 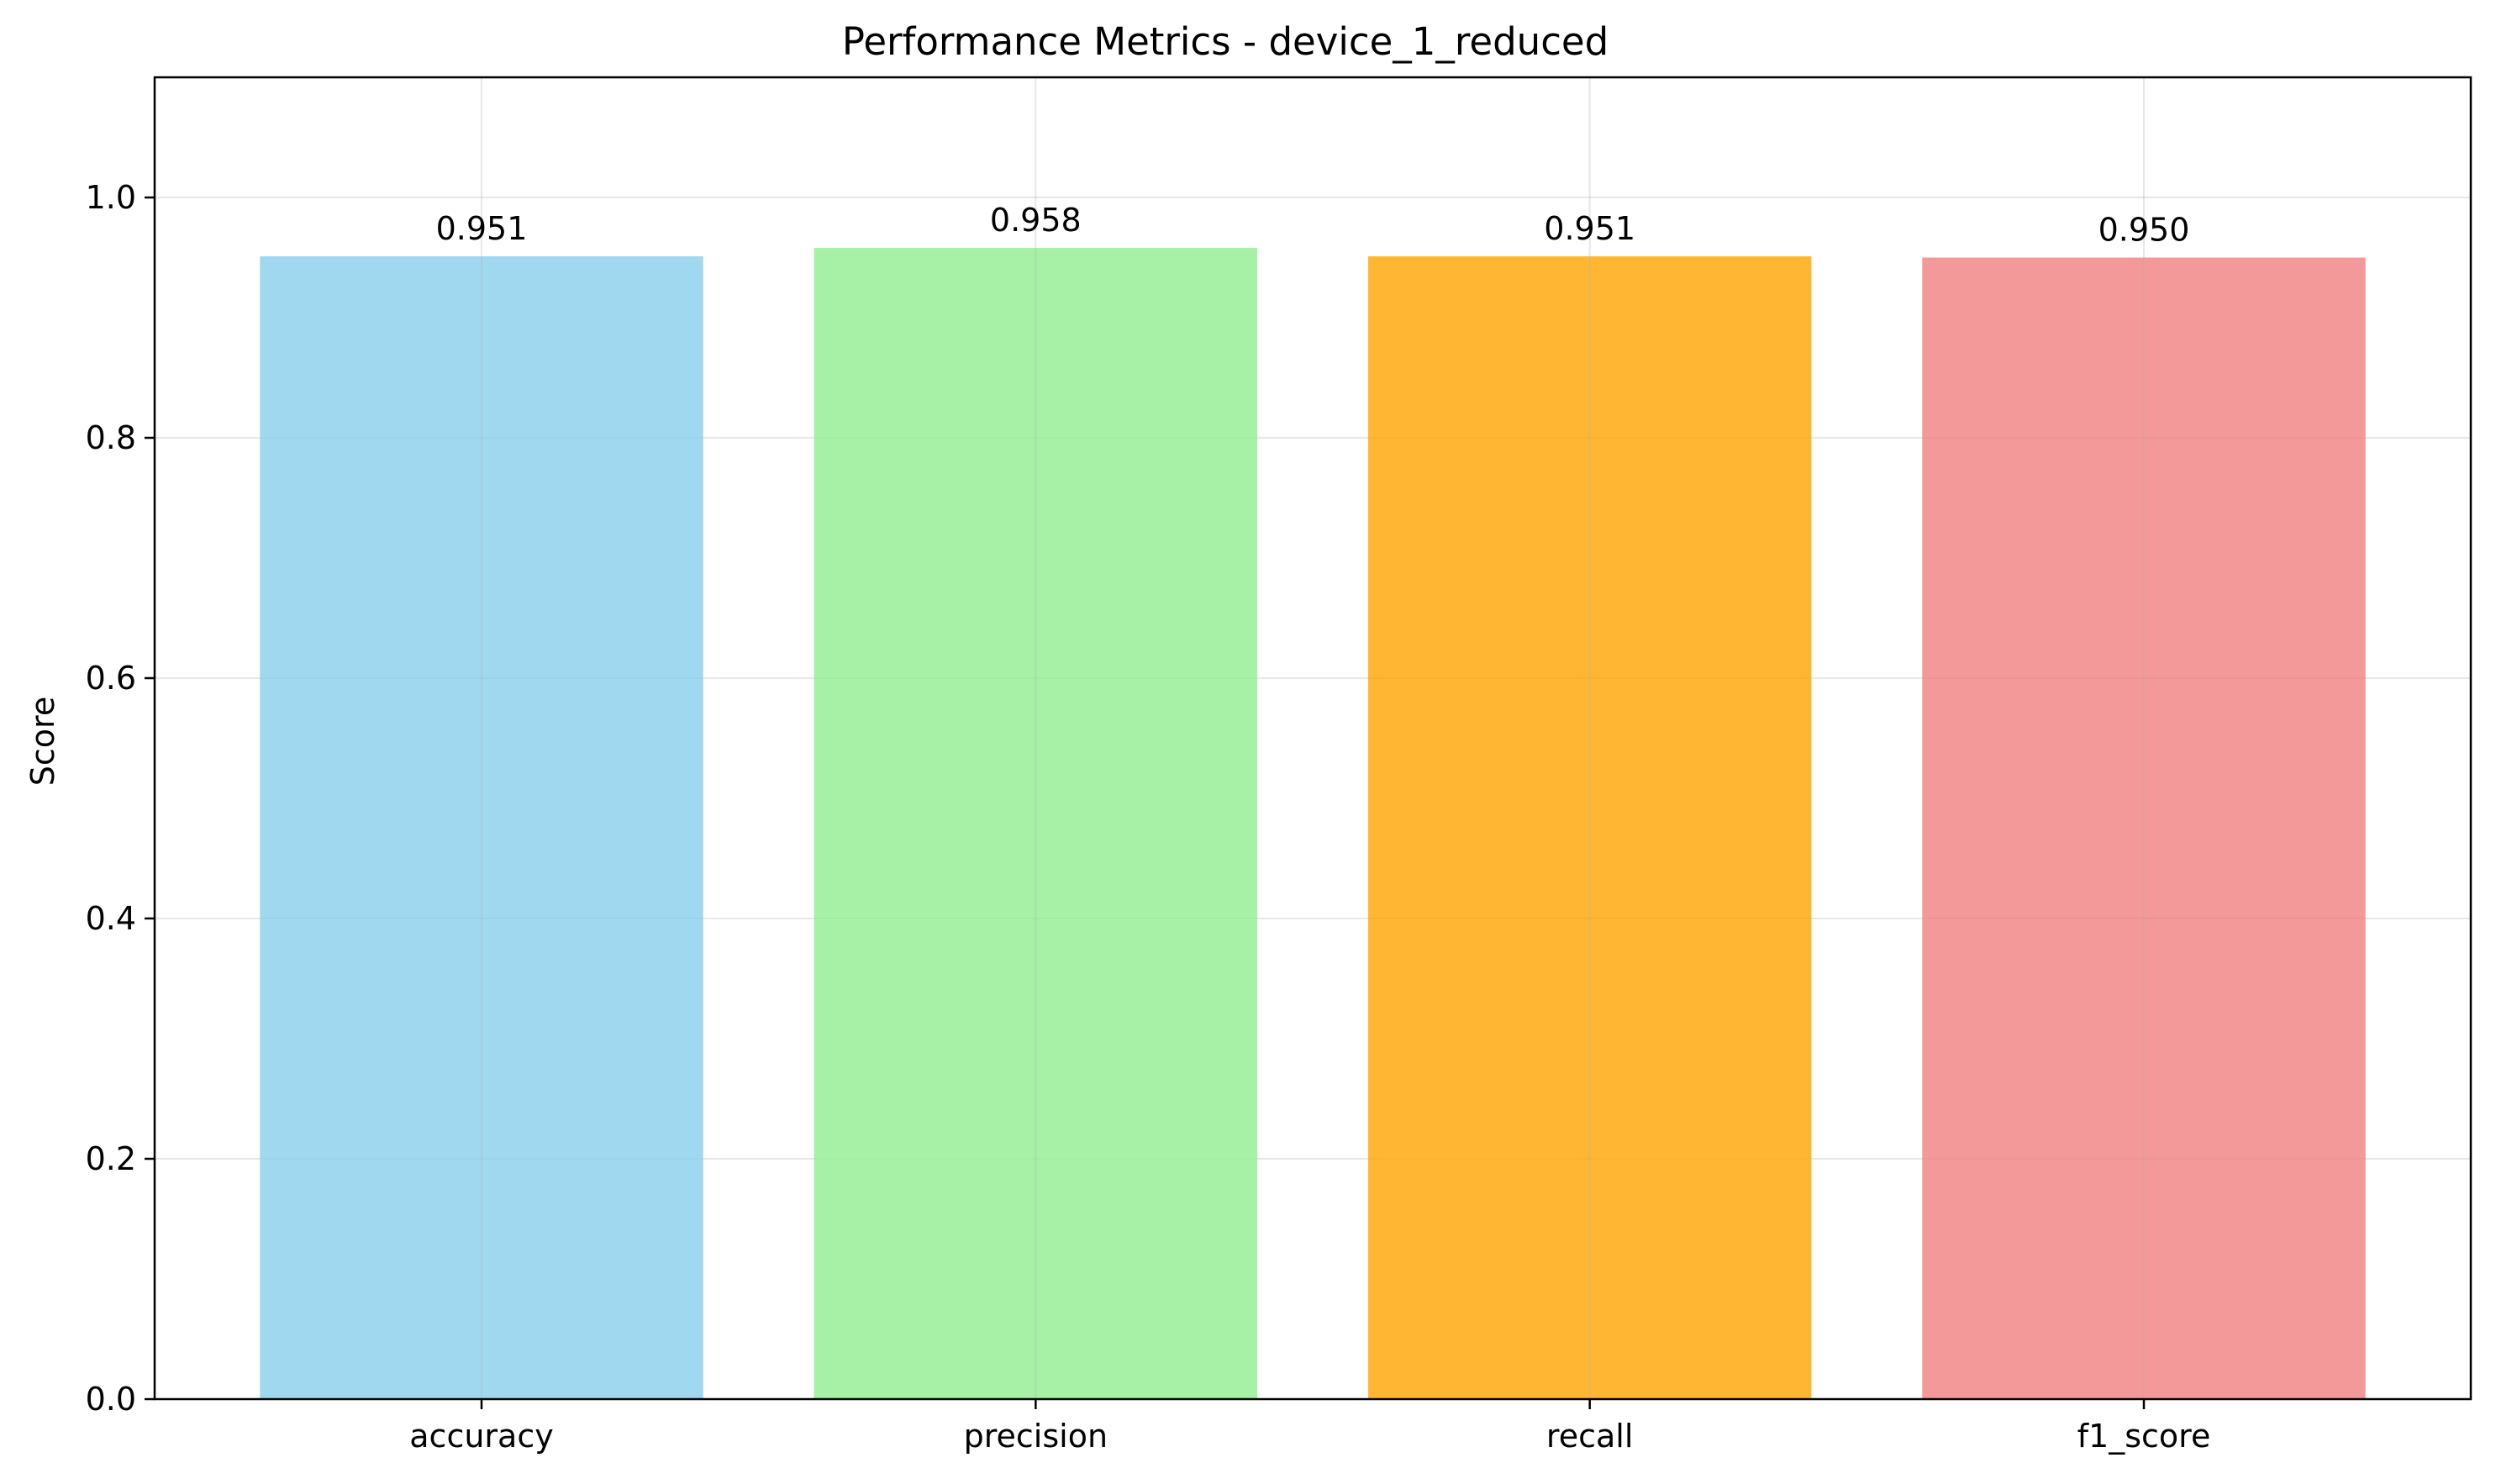 I want to click on y-tick-label: 0.2, so click(x=111, y=1158).